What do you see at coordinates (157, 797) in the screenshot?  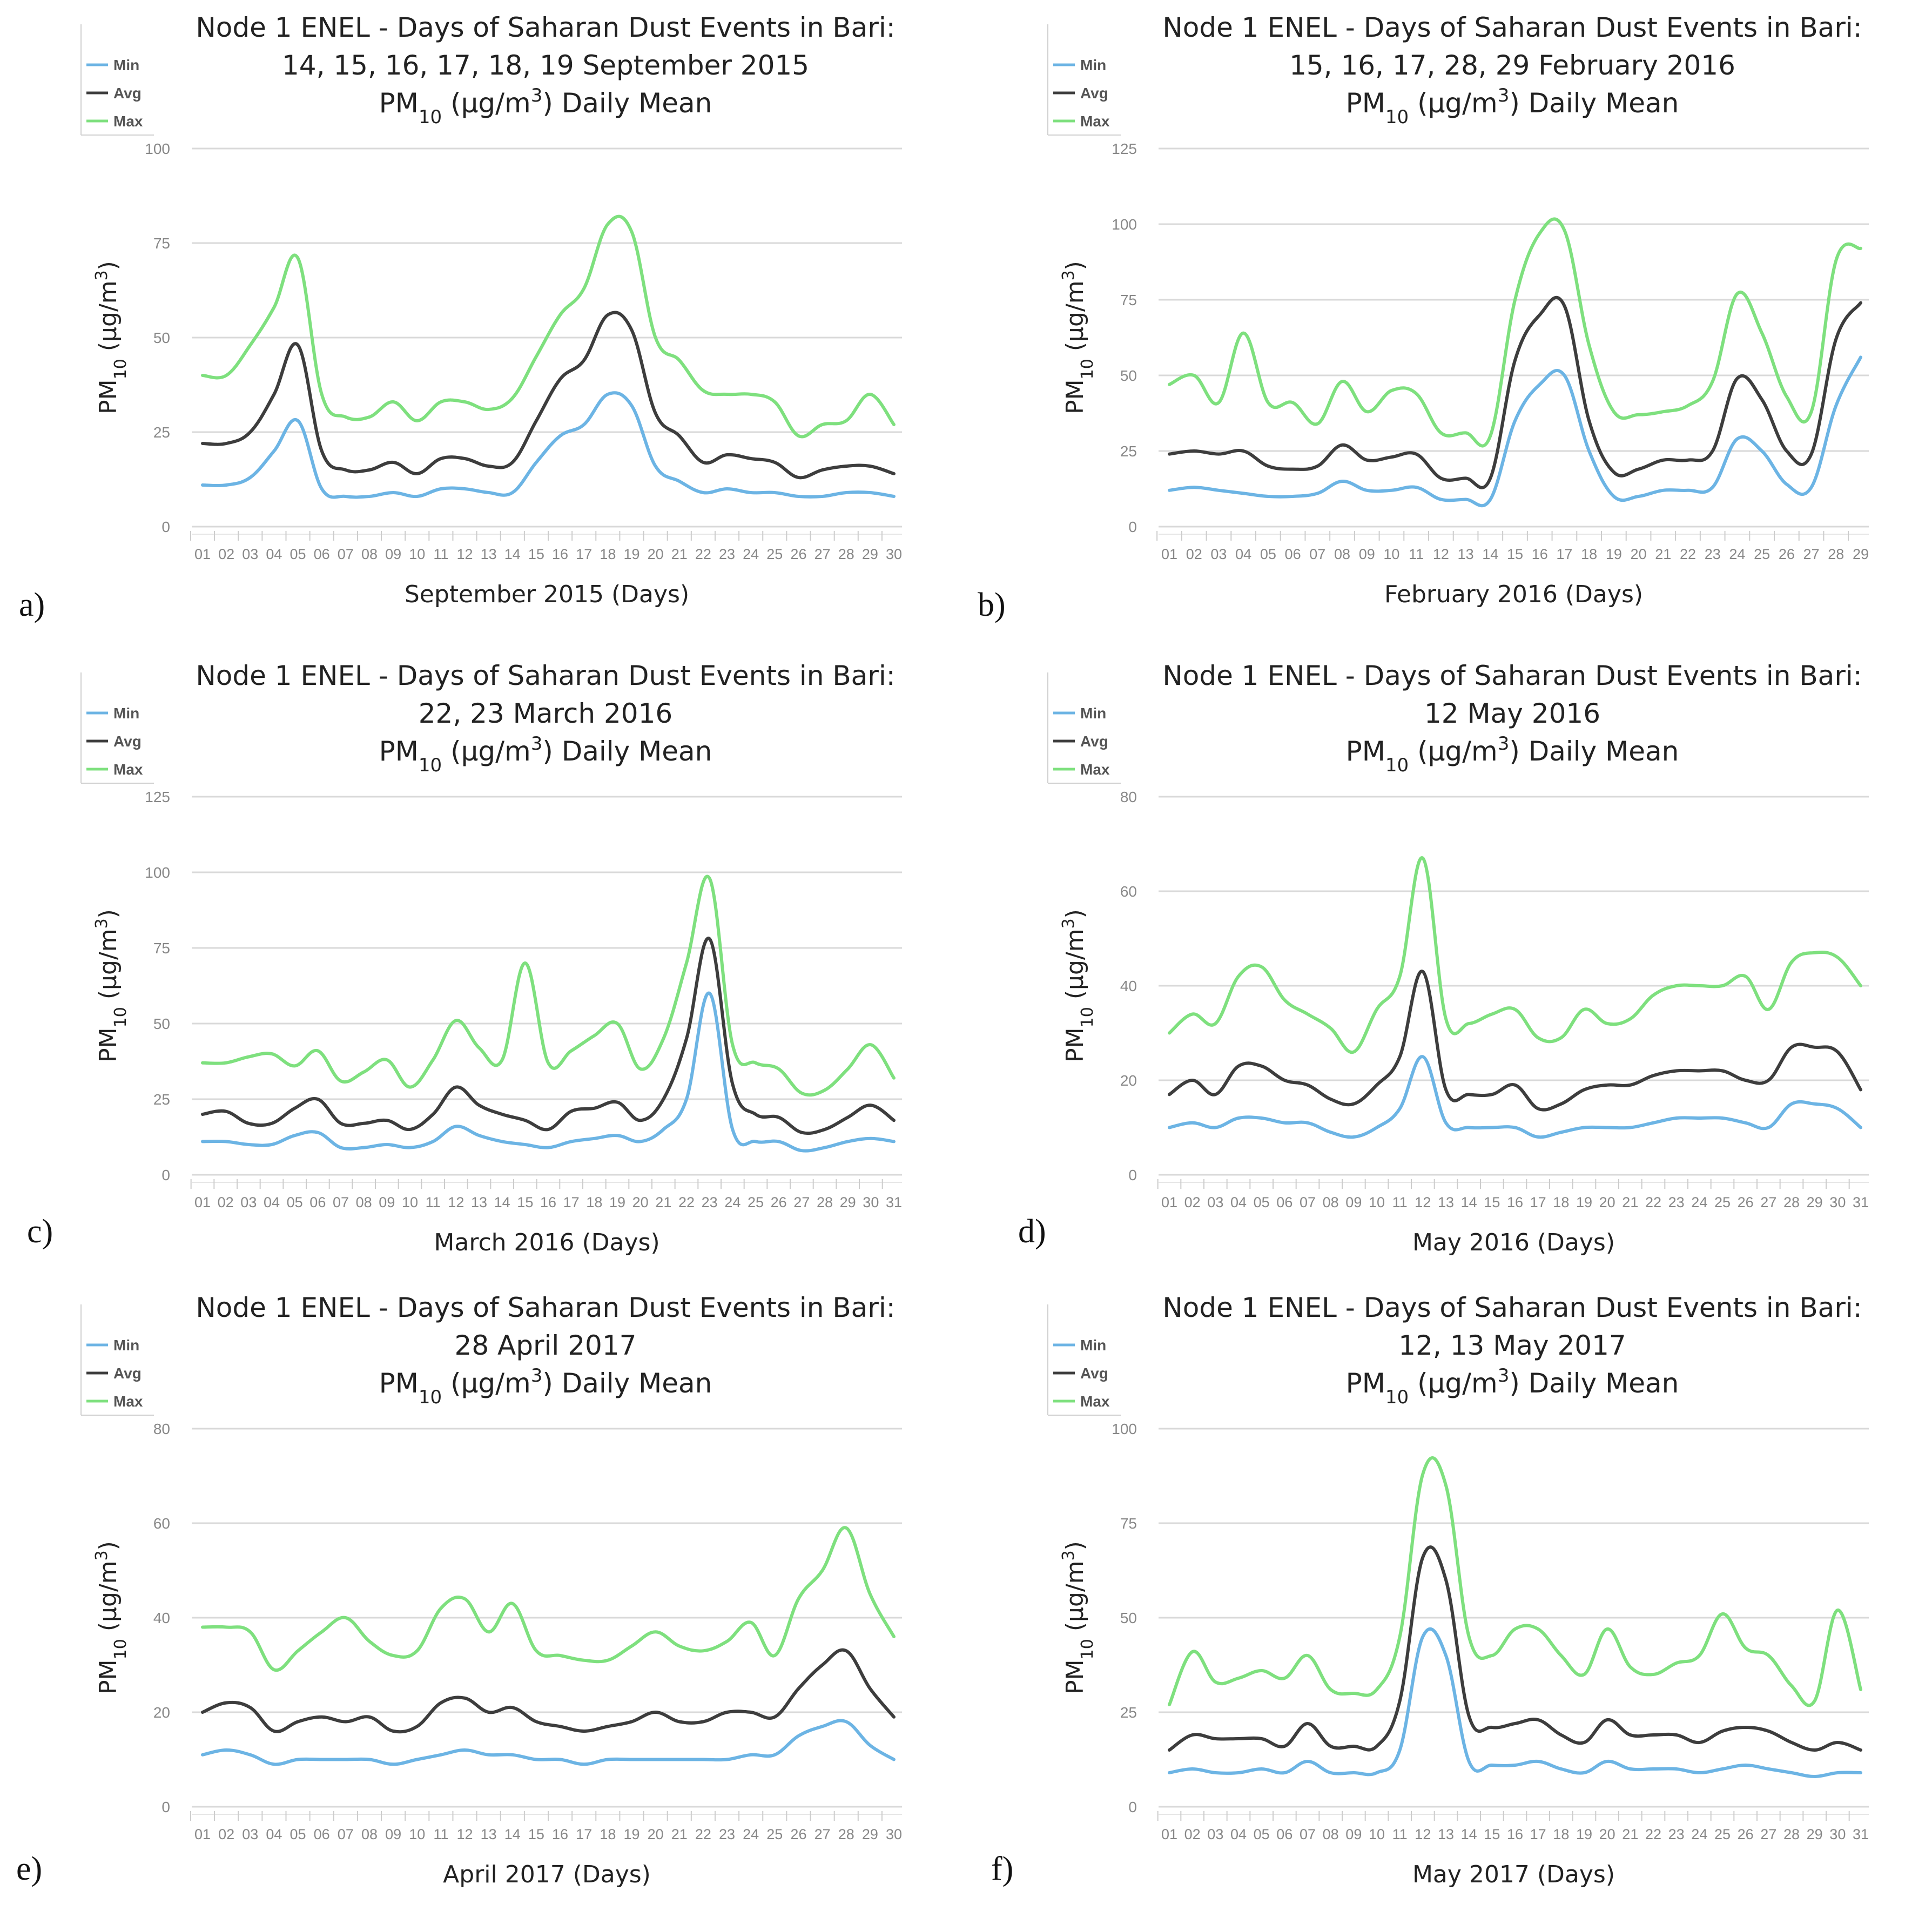 I see `y-tick-label: 125` at bounding box center [157, 797].